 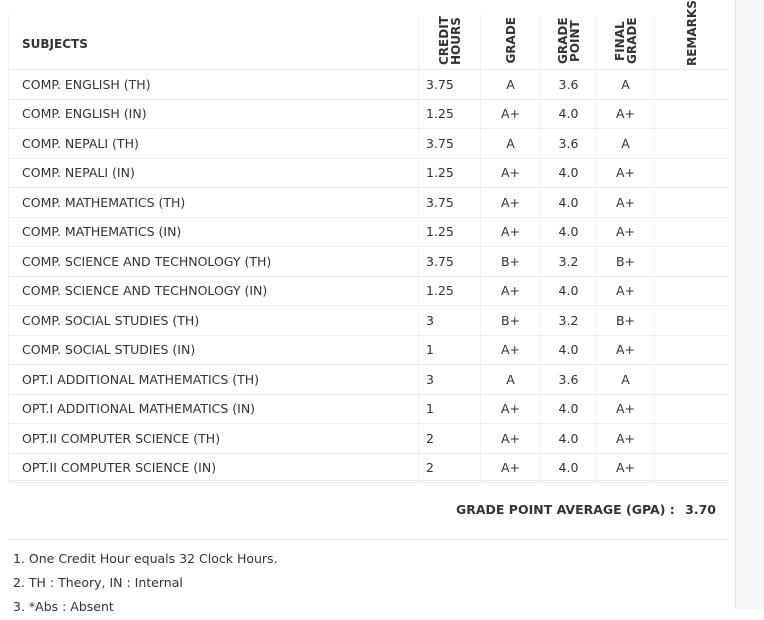 What do you see at coordinates (368, 320) in the screenshot?
I see `table-row: COMP. SOCIAL STUDIES (TH) 3 B+ 3.2 B+` at bounding box center [368, 320].